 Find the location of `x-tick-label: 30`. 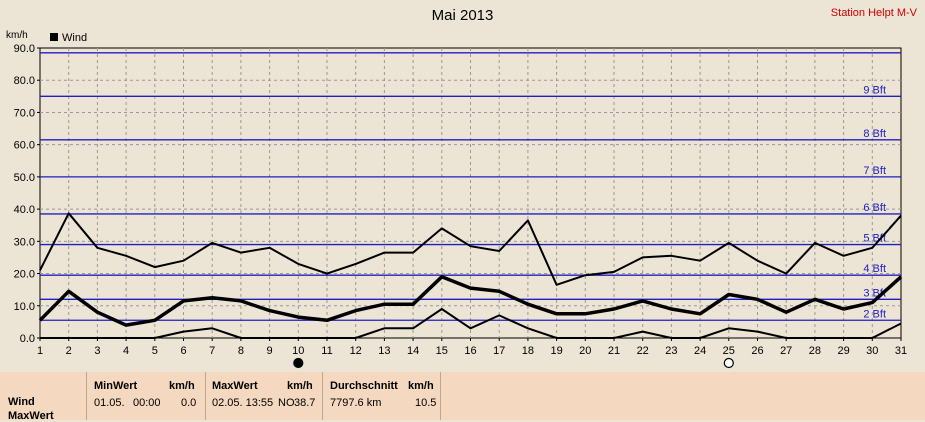

x-tick-label: 30 is located at coordinates (872, 351).